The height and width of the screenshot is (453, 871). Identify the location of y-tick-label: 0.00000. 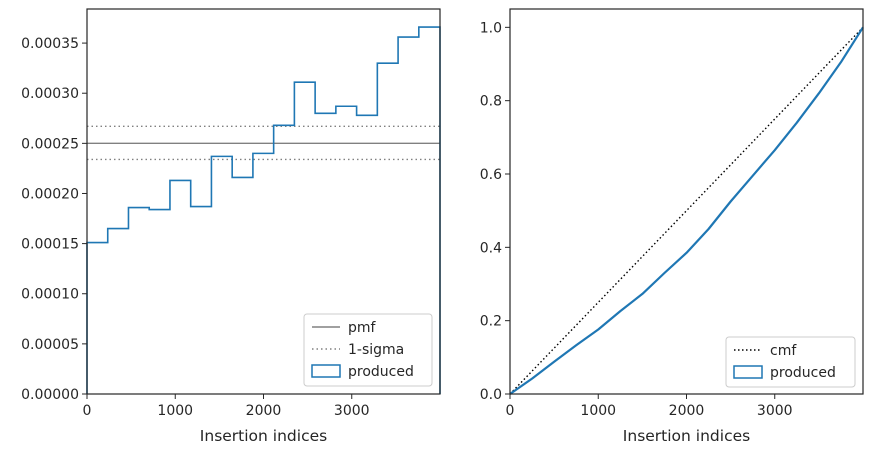
(50, 395).